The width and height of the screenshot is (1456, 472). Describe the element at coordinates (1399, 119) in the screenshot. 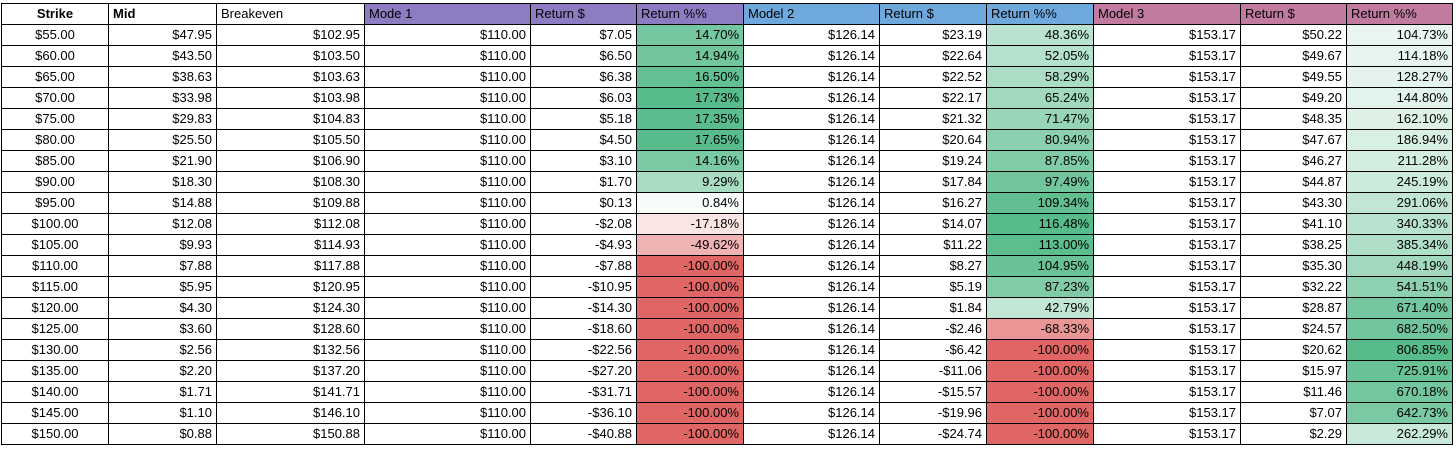

I see `model3-return-pct-cell: 162.10%` at that location.